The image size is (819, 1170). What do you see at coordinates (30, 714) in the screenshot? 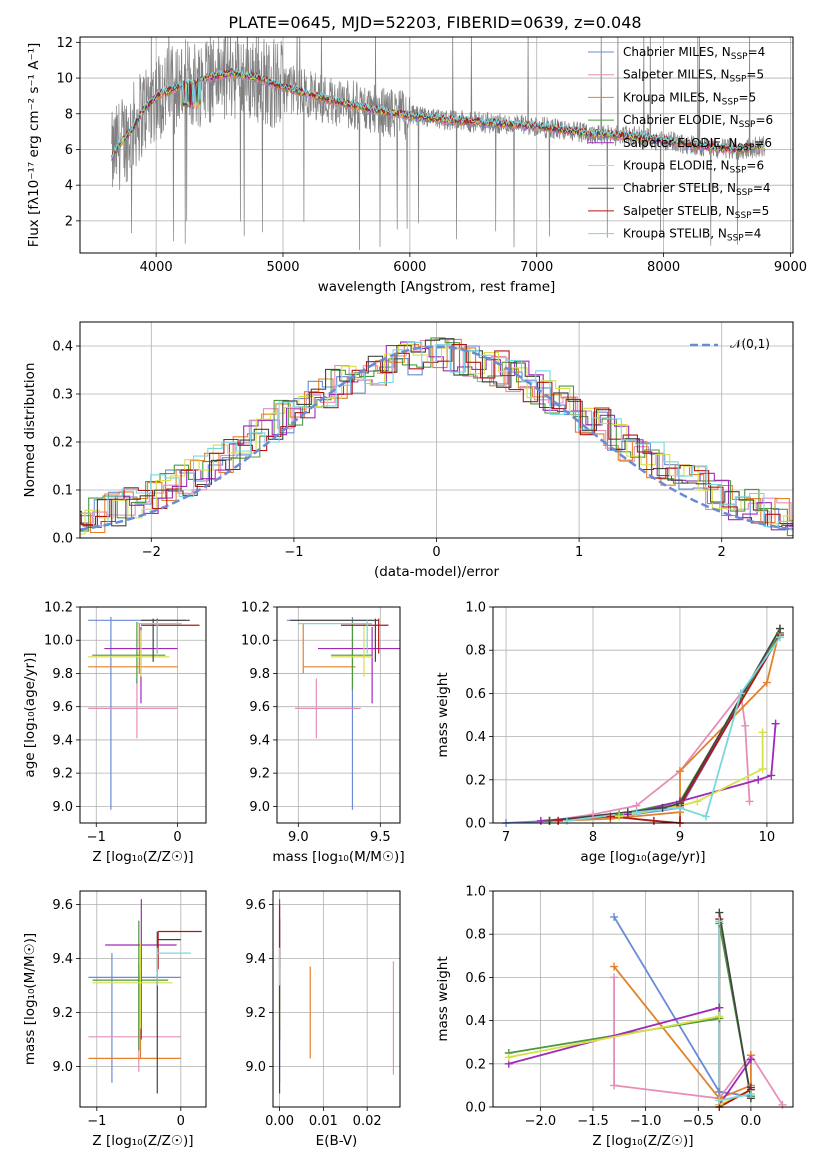
I see `y-axis-label: age [log₁₀(age/yr)]` at bounding box center [30, 714].